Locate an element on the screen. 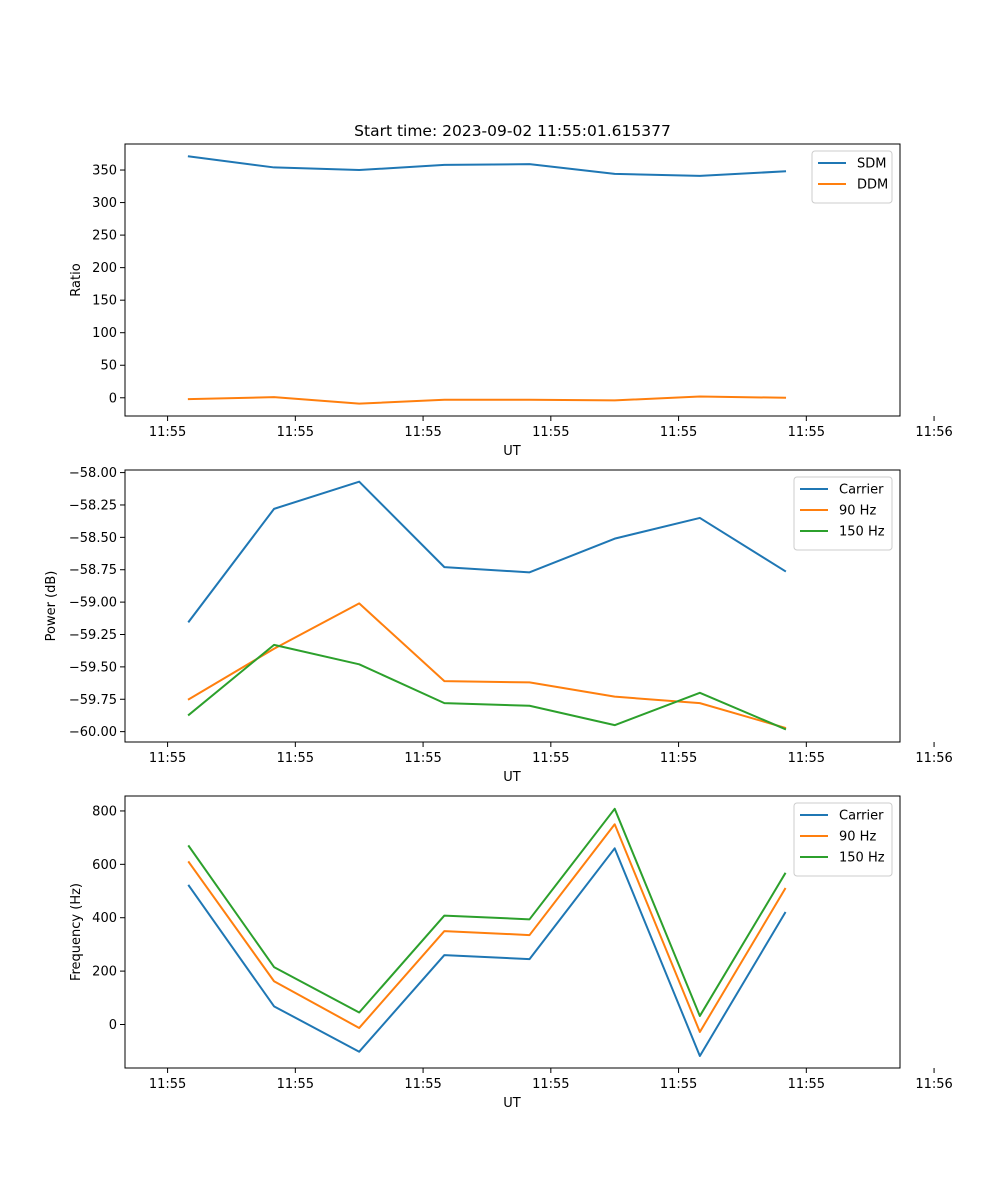 Image resolution: width=1000 pixels, height=1200 pixels. series-line-ddm is located at coordinates (487, 400).